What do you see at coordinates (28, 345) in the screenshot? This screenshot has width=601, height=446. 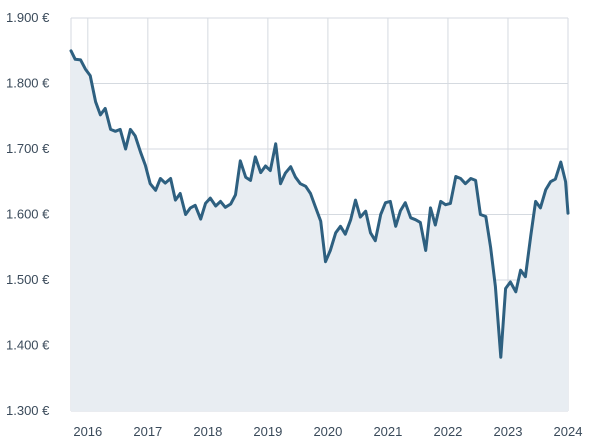 I see `y-tick-label: 1.400 €` at bounding box center [28, 345].